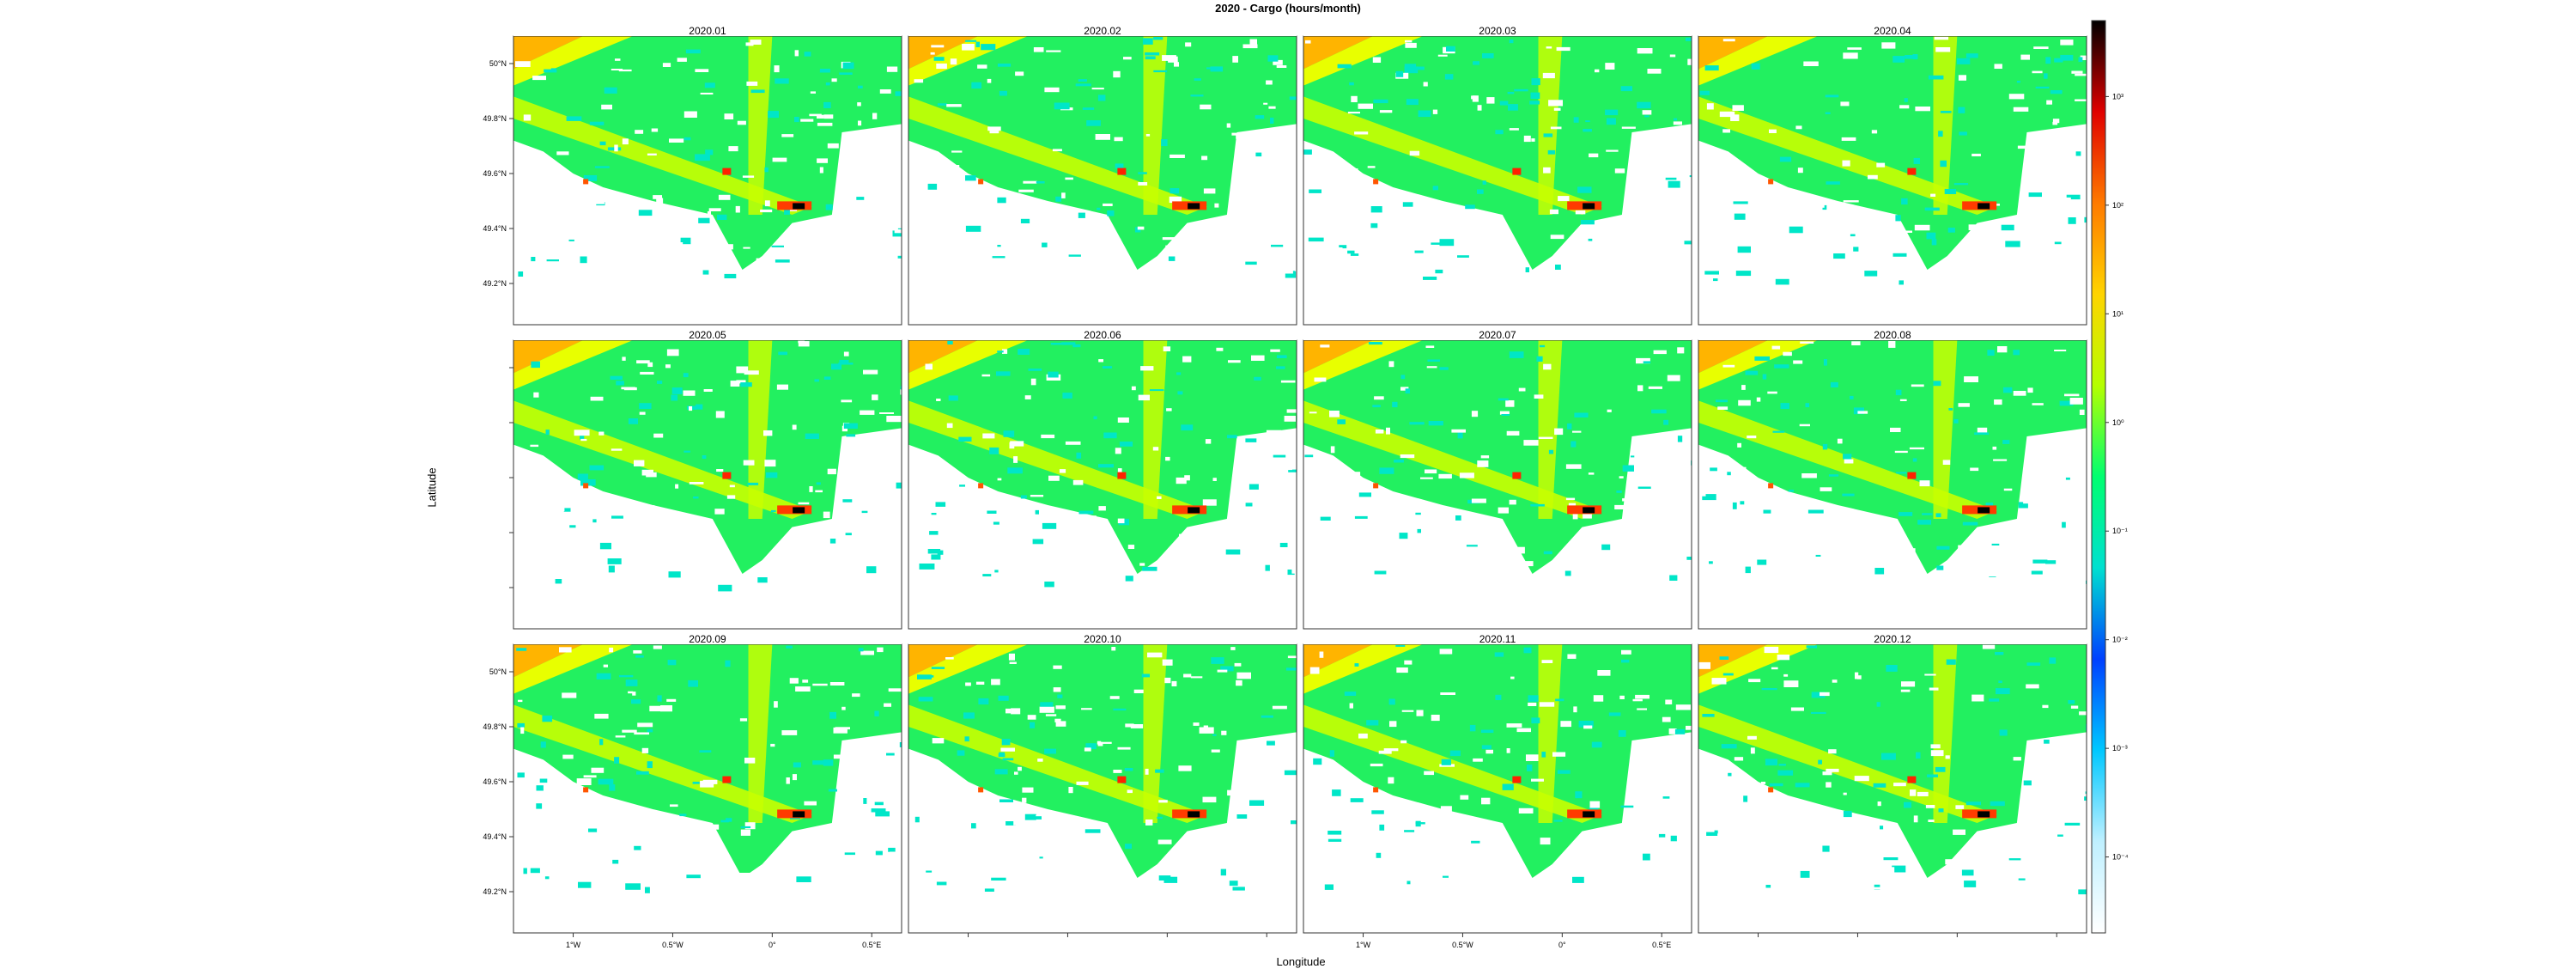 This screenshot has height=975, width=2576. I want to click on y-tick-label: 49.2°N, so click(495, 283).